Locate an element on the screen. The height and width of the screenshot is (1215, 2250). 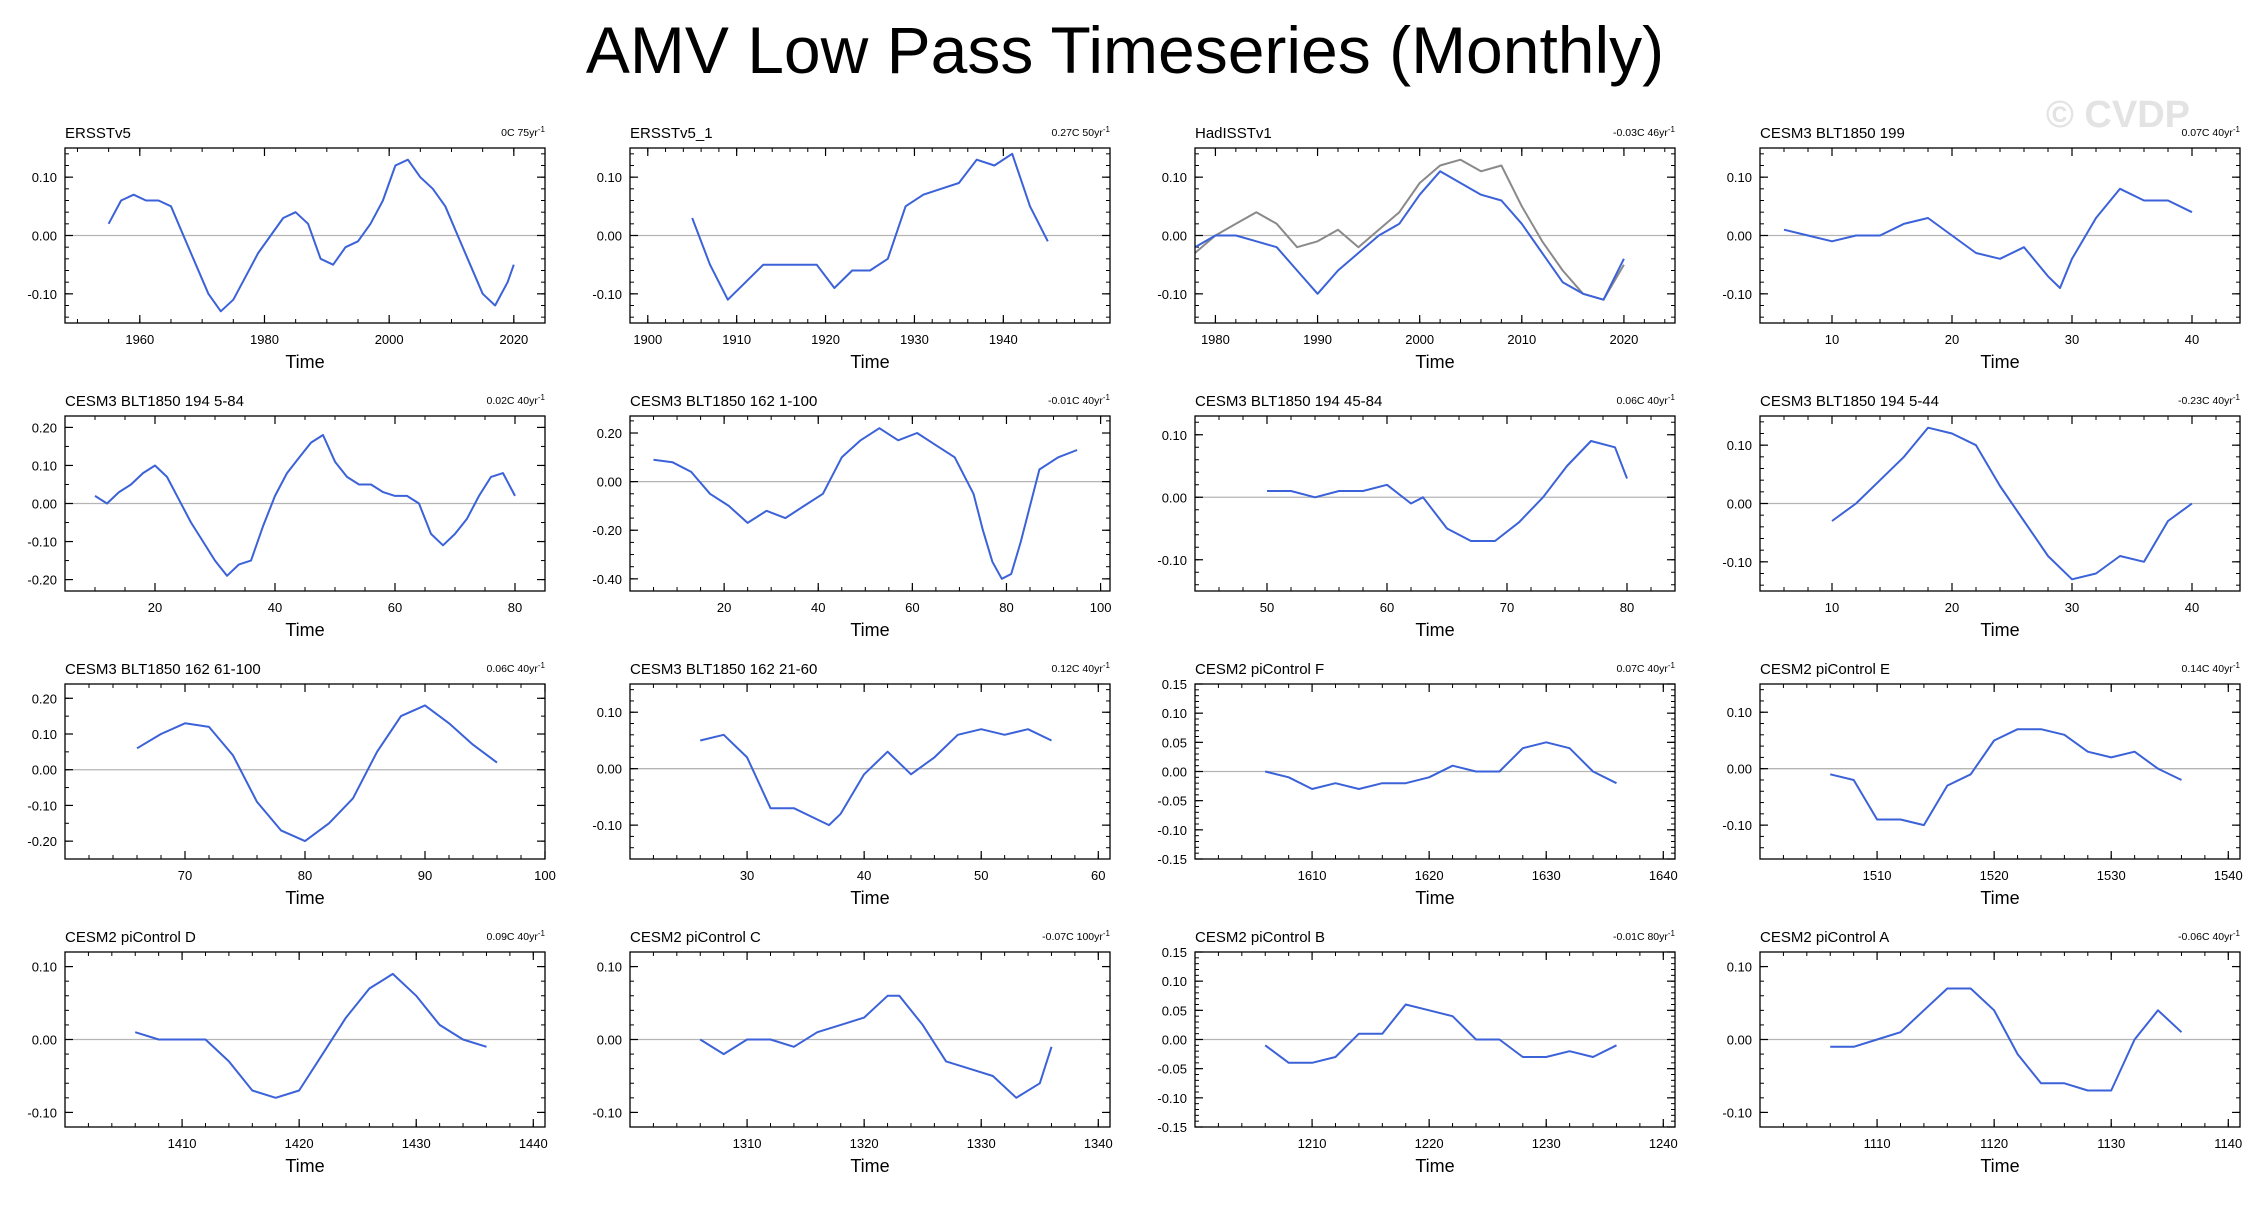
x-tick-label: 1920 is located at coordinates (825, 339).